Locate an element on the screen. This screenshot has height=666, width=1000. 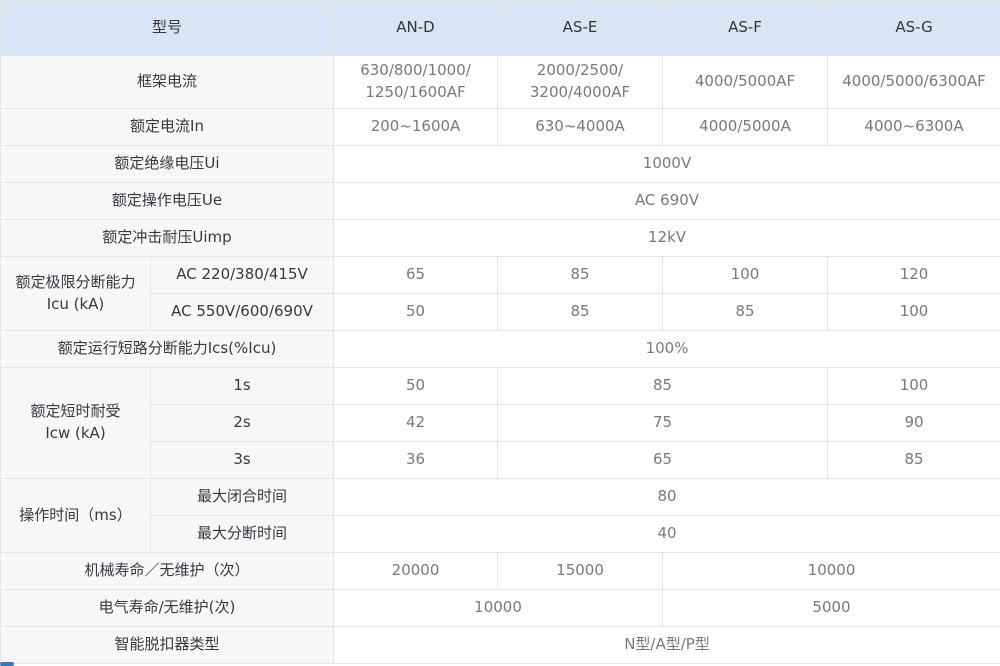
value-cell: 630~4000A is located at coordinates (580, 127).